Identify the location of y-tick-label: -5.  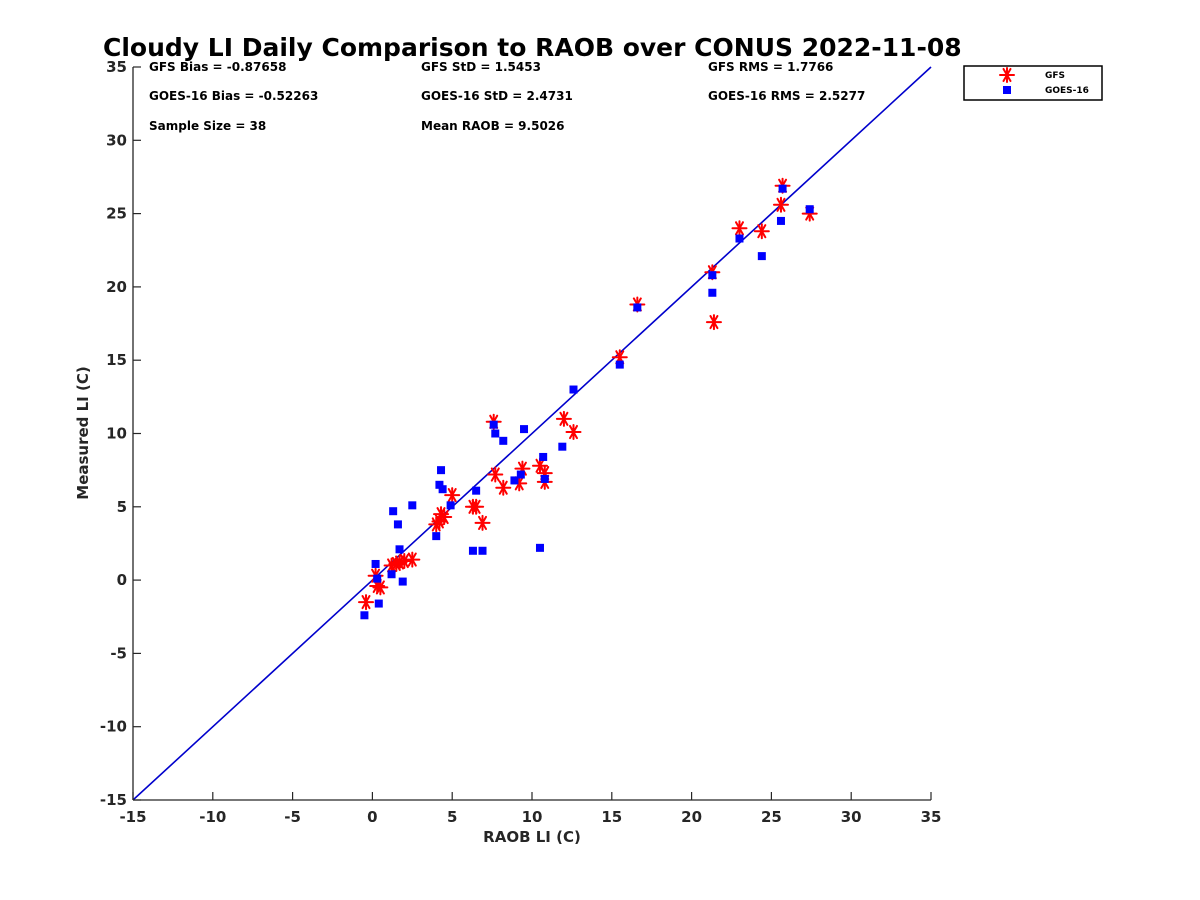
(118, 653).